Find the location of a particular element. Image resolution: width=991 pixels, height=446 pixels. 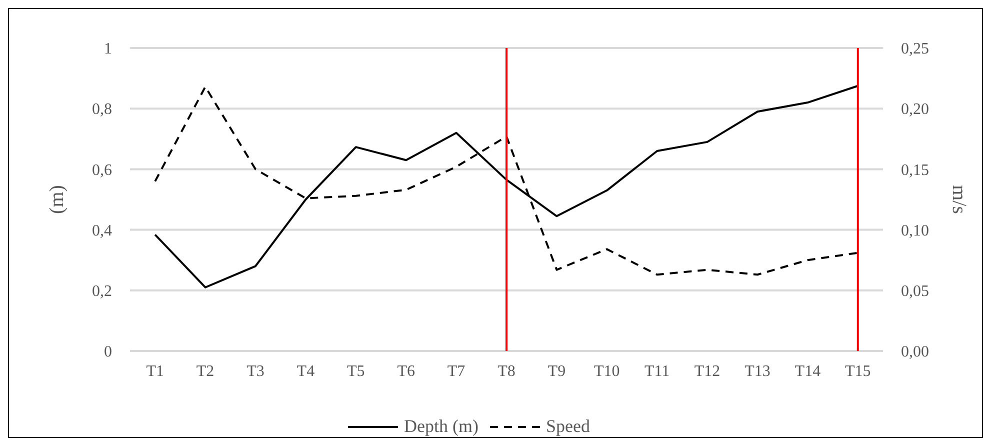

x-tick-label: T2 is located at coordinates (205, 371).